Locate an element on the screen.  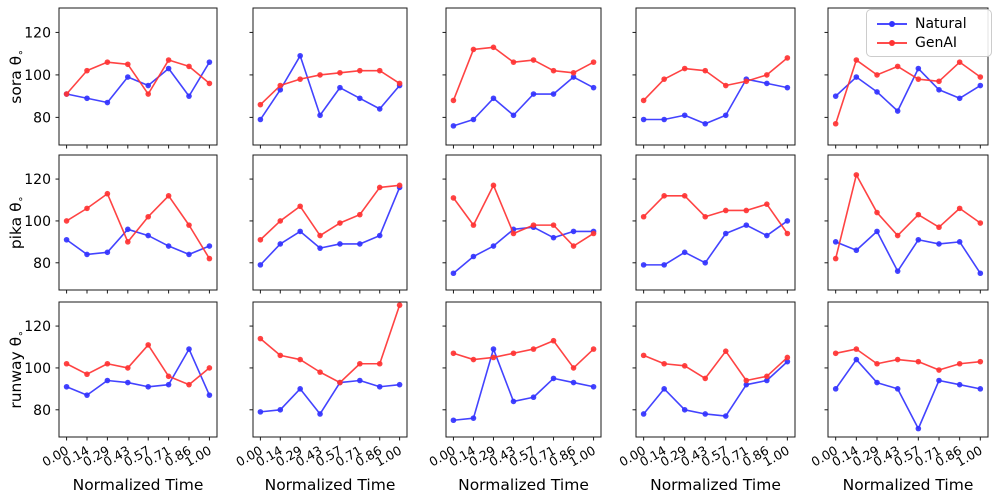
y-tick-label: 120 is located at coordinates (37, 327).